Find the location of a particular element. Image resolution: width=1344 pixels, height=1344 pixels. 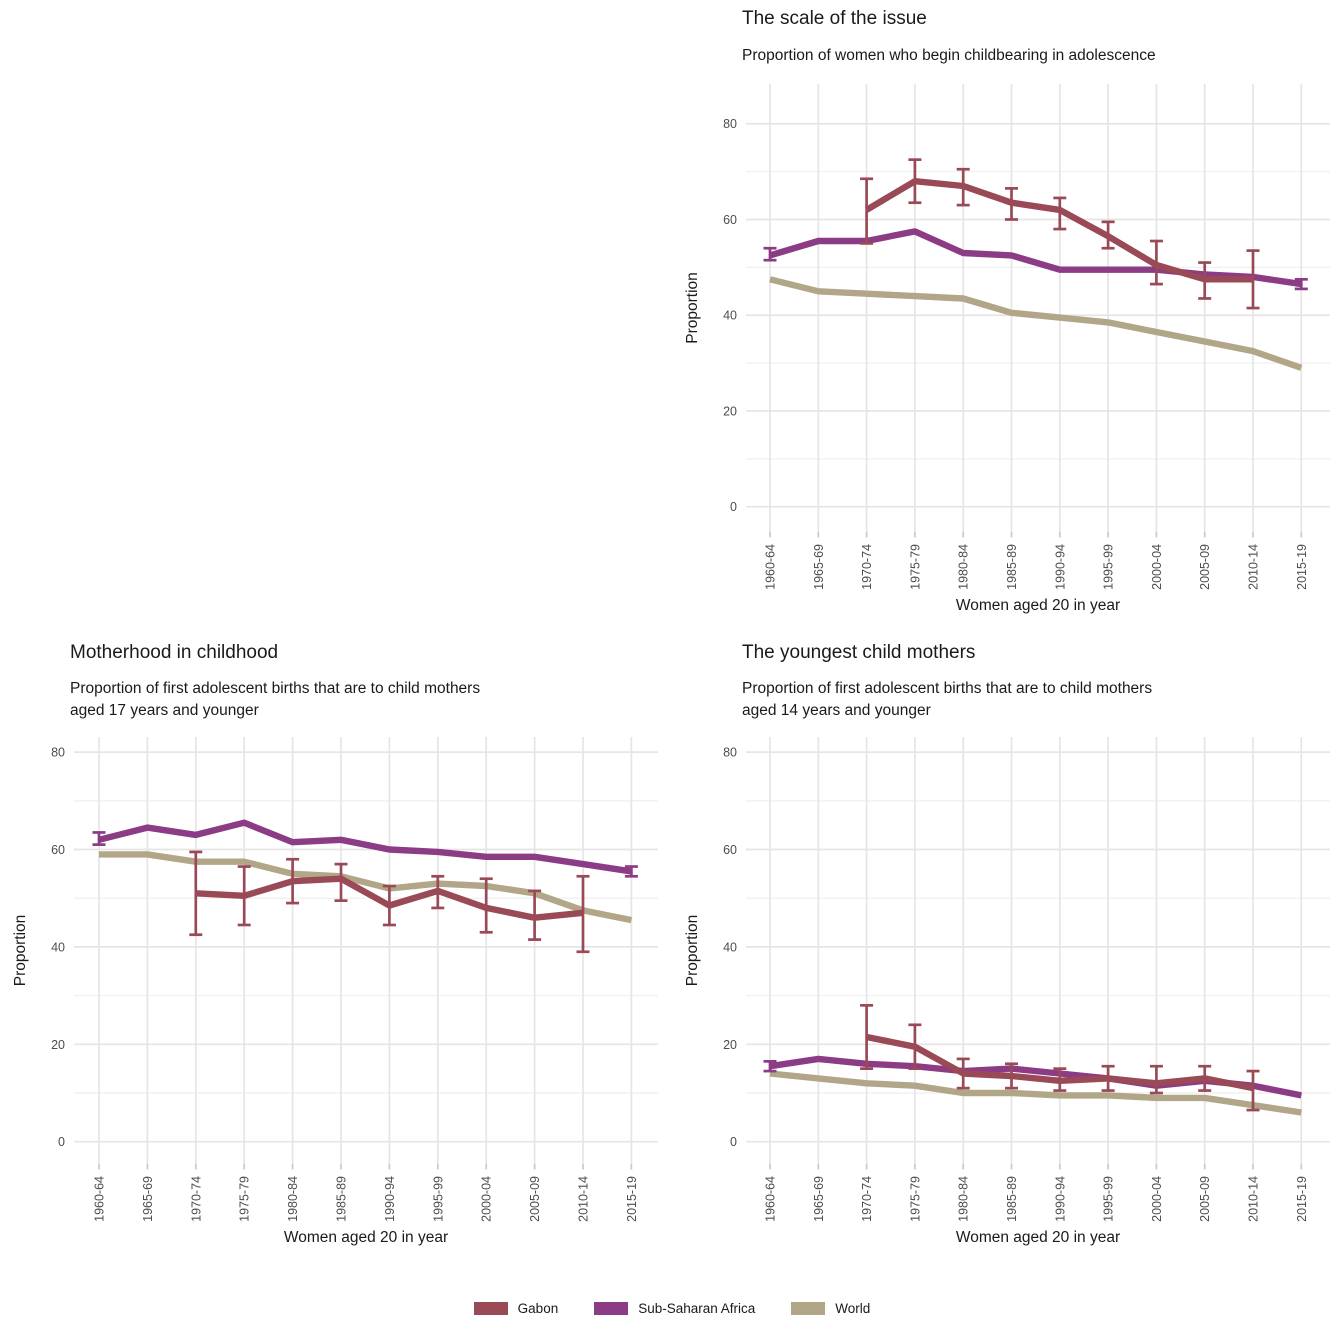

legend-item-gabon: Gabon is located at coordinates (516, 1308).